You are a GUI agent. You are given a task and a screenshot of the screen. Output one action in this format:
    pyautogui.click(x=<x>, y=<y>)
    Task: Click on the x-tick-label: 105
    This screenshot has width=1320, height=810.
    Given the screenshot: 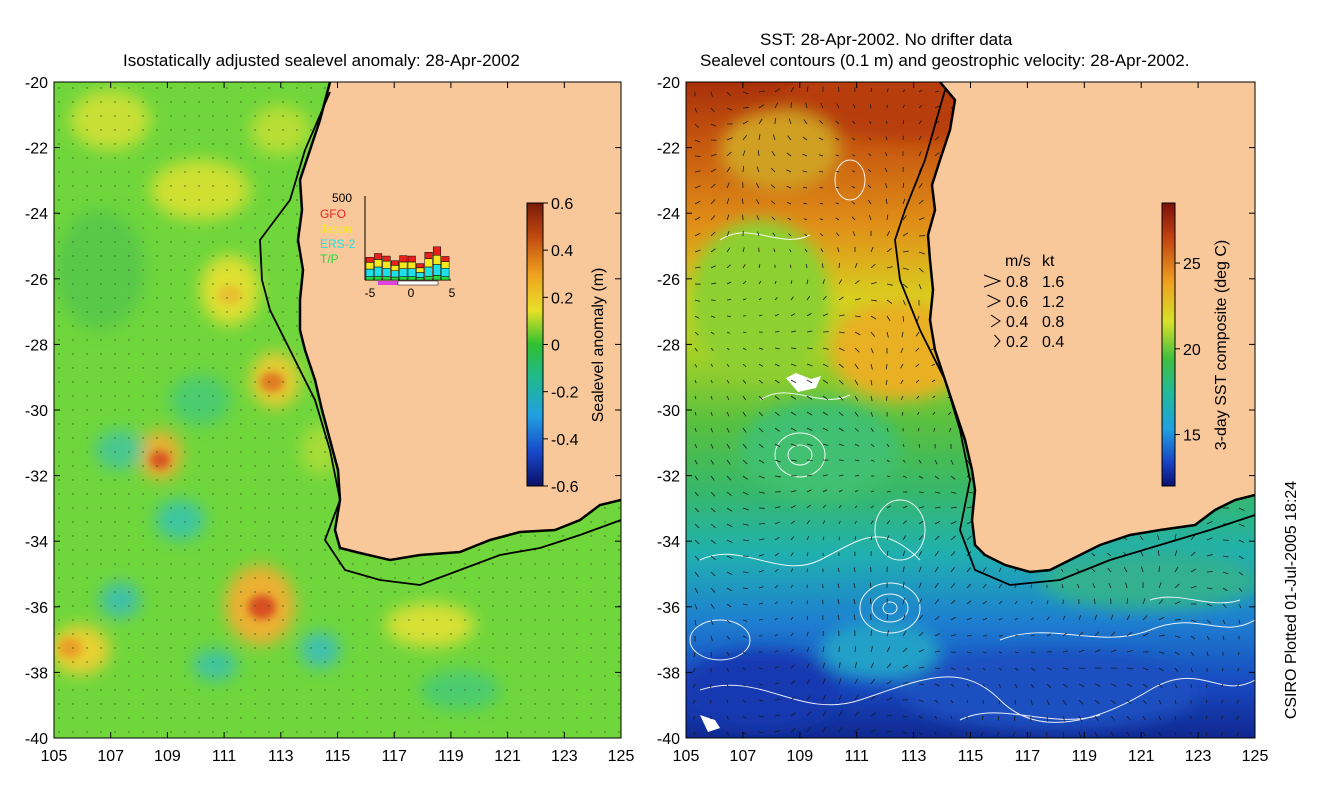 What is the action you would take?
    pyautogui.click(x=686, y=756)
    